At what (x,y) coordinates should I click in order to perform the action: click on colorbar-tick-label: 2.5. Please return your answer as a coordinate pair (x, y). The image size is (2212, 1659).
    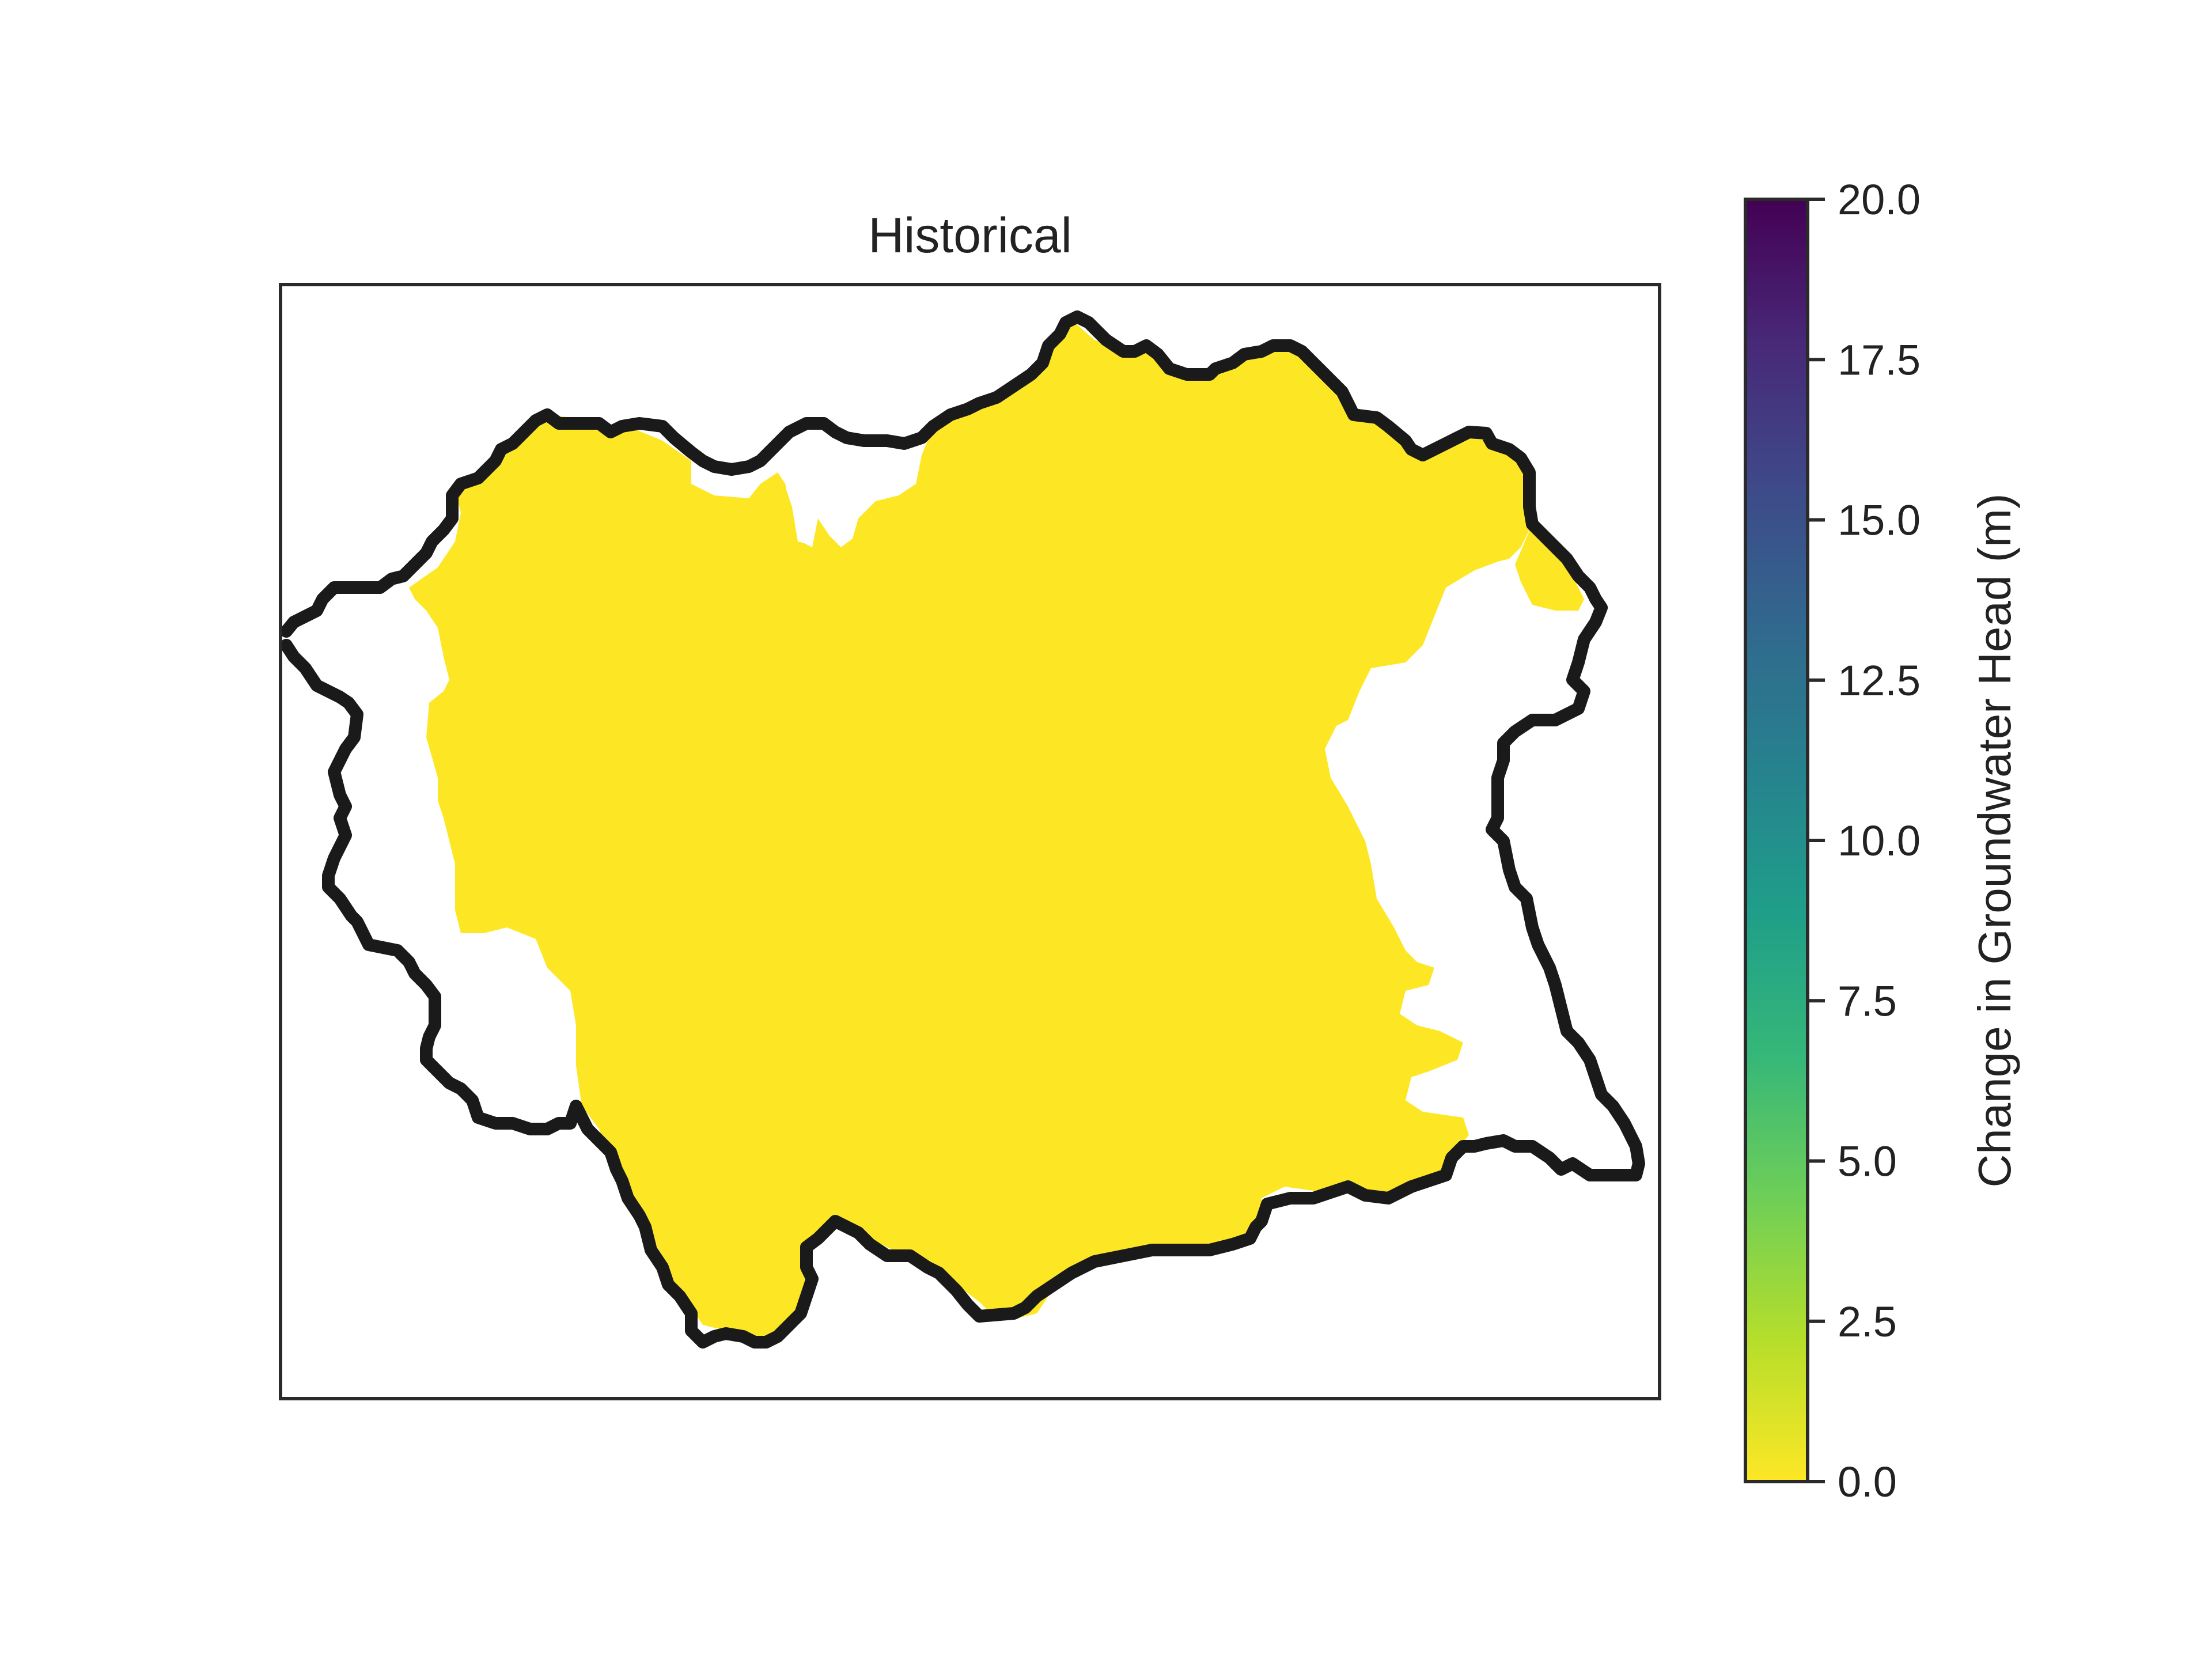
    Looking at the image, I should click on (1867, 1322).